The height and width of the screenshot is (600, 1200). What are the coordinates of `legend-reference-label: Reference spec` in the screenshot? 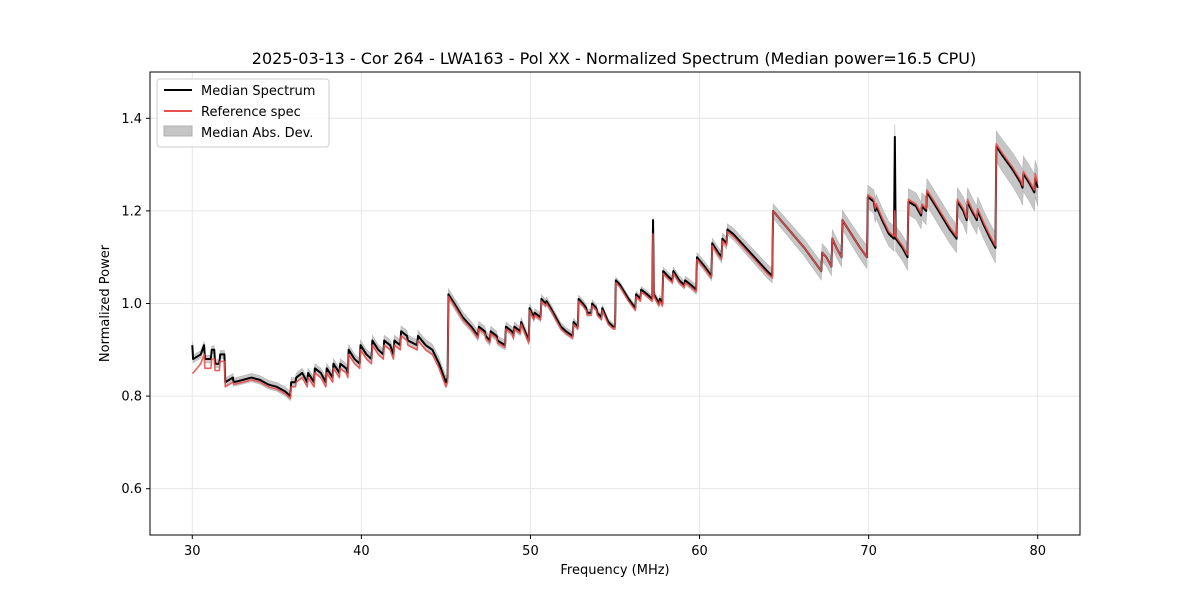 It's located at (251, 112).